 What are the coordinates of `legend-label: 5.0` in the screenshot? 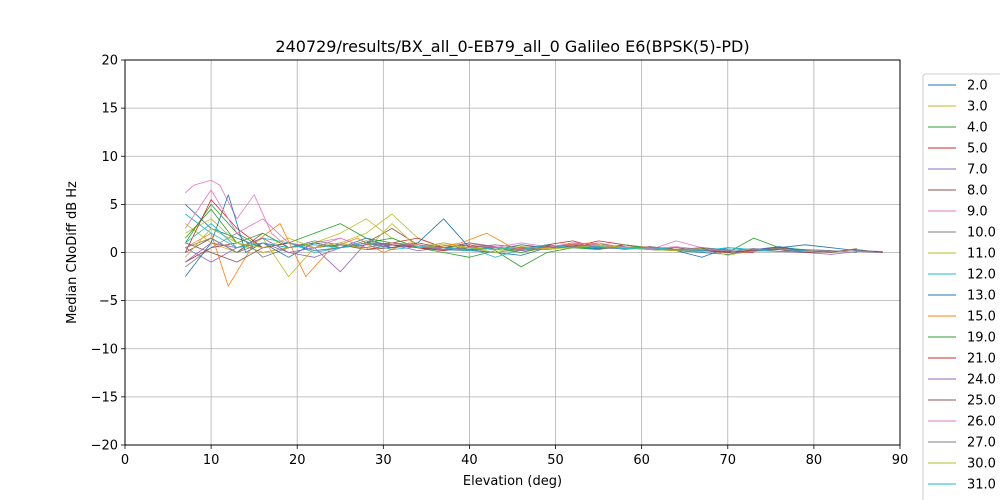 It's located at (977, 149).